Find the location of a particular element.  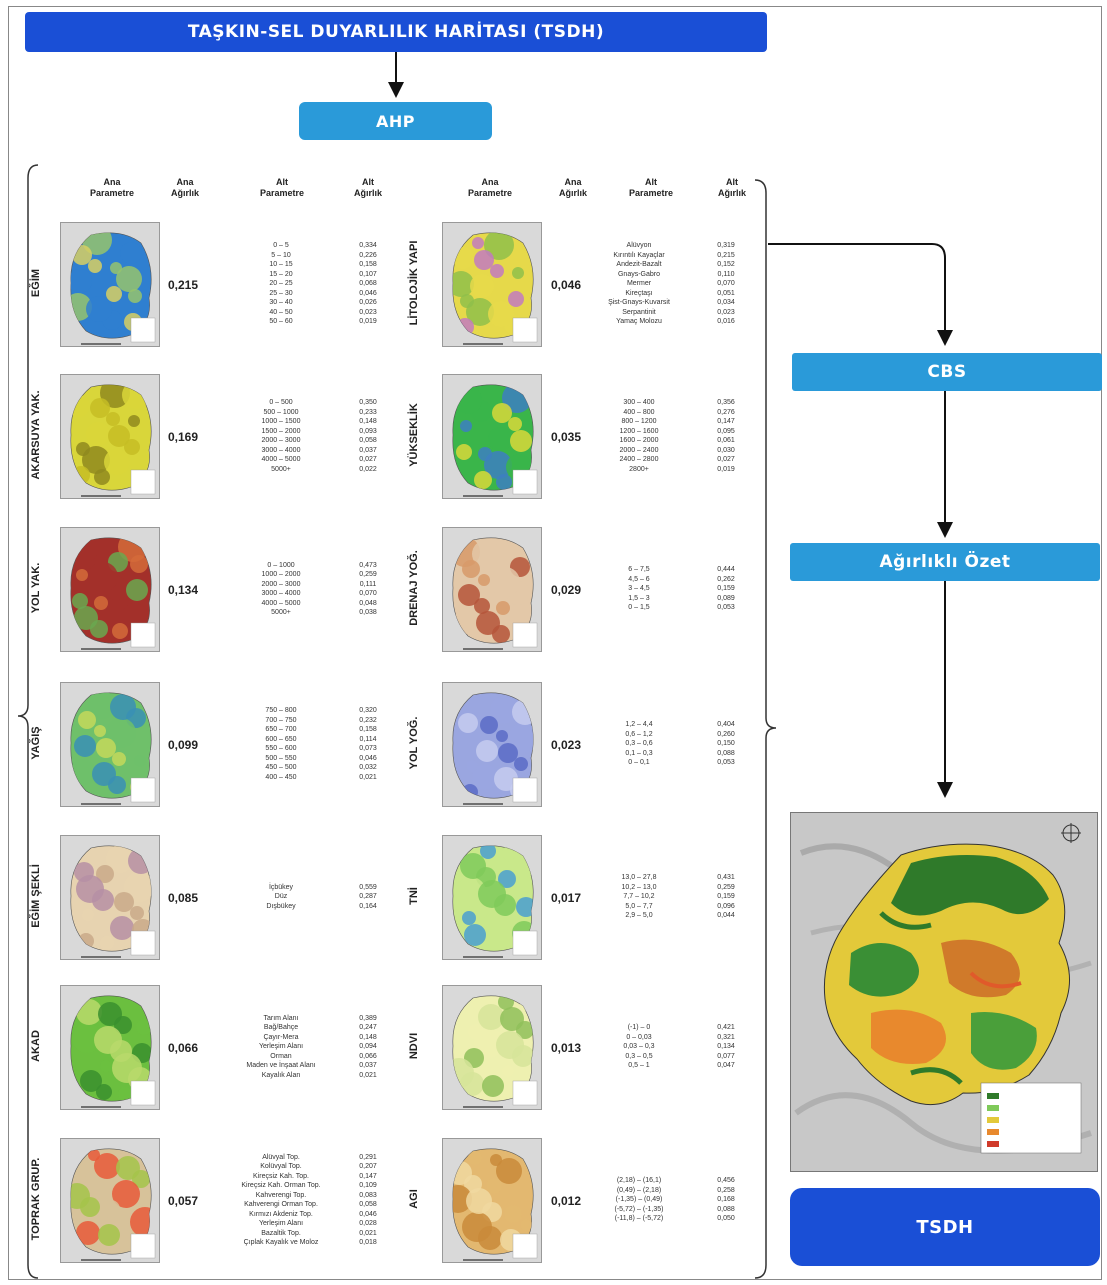

sub-weight: 0,053 is located at coordinates (726, 763).